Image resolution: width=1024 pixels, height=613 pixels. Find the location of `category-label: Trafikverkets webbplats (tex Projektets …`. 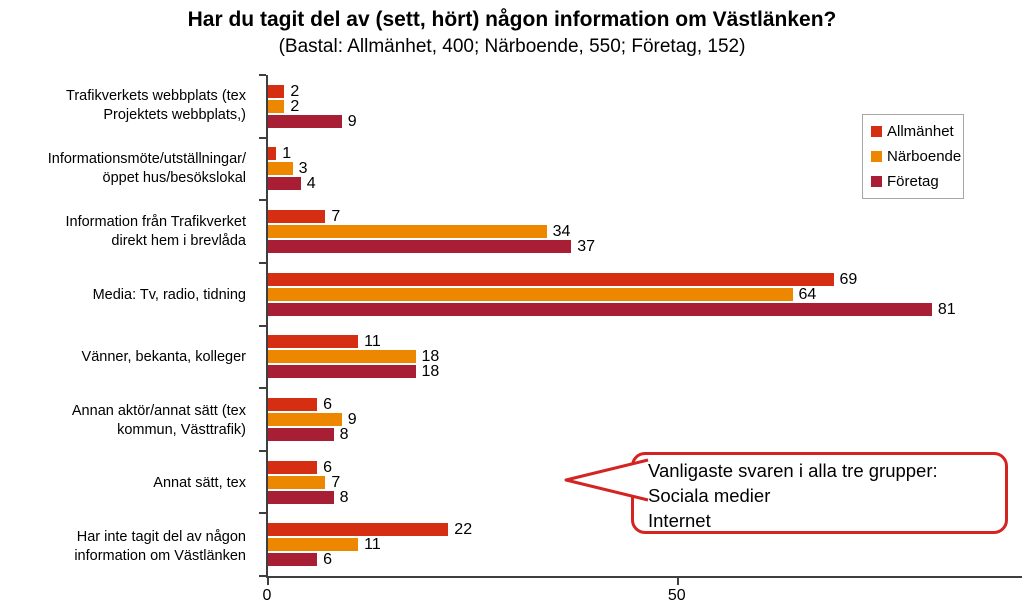

category-label: Trafikverkets webbplats (tex Projektets … is located at coordinates (156, 106).